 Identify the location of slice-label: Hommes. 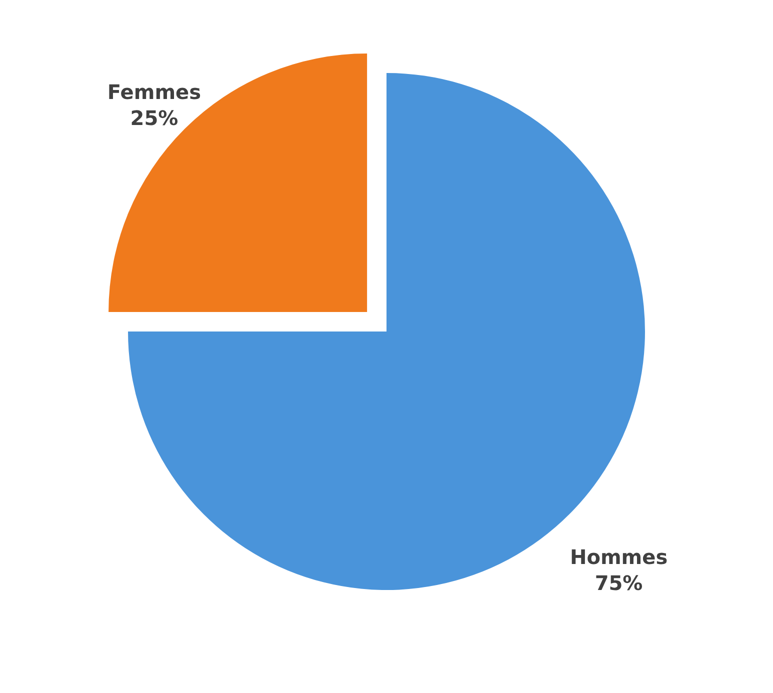
(619, 556).